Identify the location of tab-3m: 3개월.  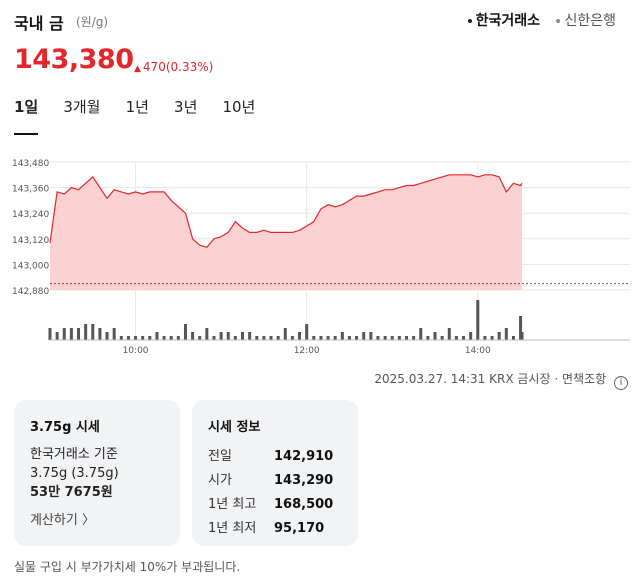
(82, 107).